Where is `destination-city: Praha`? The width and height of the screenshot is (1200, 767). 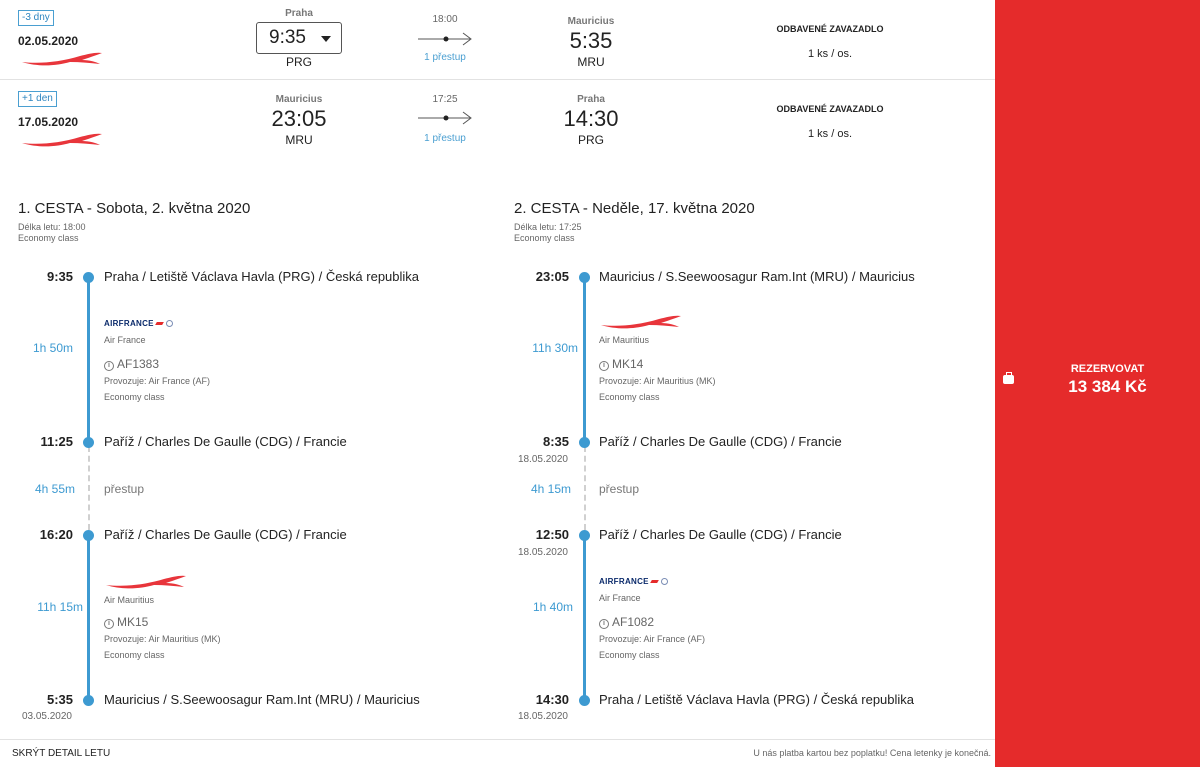
destination-city: Praha is located at coordinates (591, 99).